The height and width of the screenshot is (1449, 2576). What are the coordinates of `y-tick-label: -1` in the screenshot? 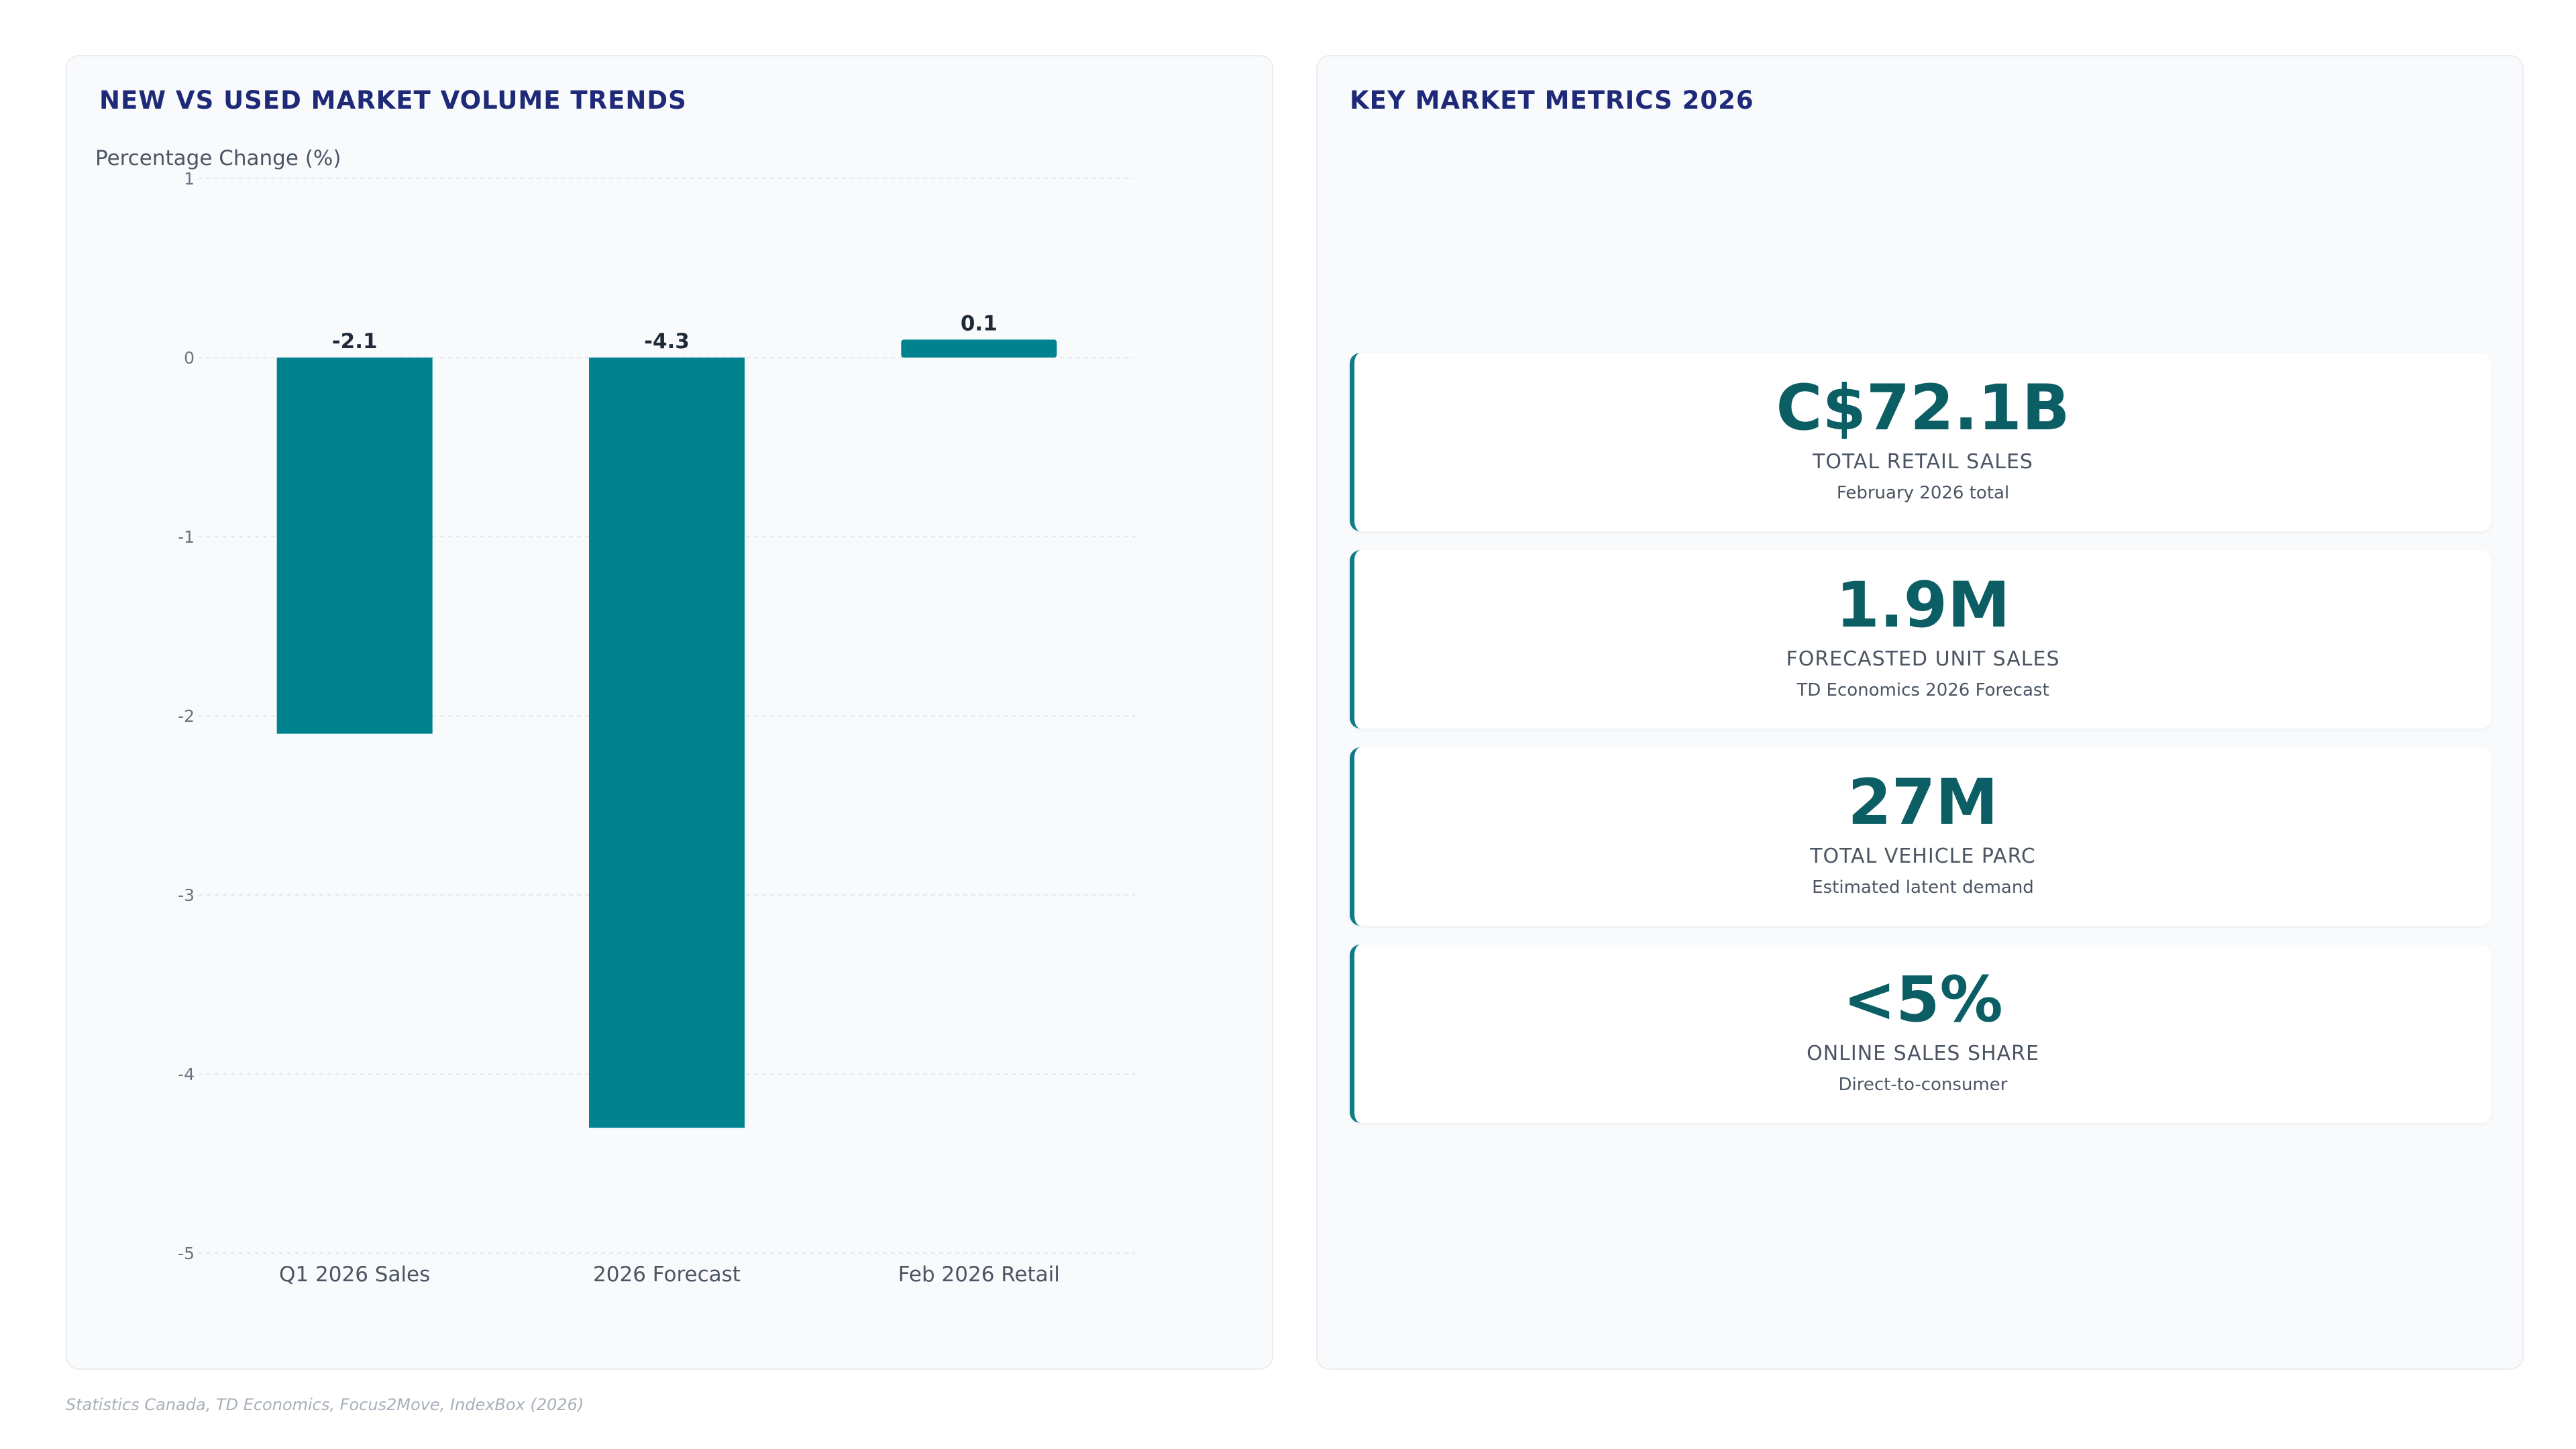 It's located at (186, 537).